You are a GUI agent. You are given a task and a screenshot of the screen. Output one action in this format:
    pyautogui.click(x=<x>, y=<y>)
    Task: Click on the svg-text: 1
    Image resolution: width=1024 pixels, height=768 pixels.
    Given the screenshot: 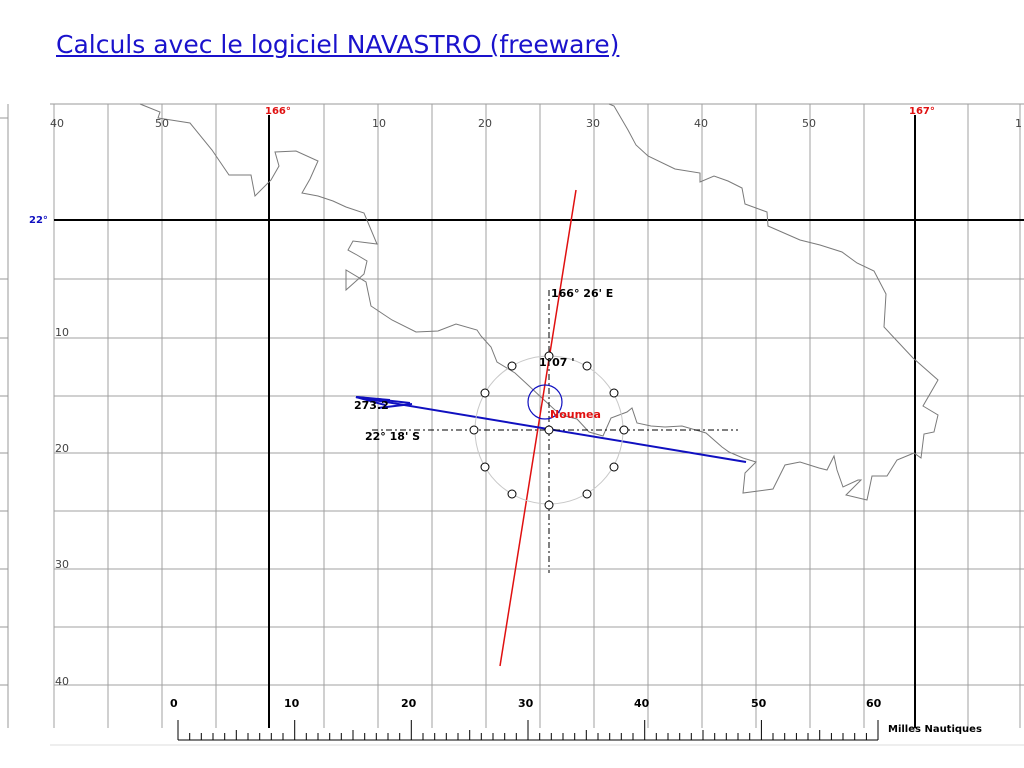 What is the action you would take?
    pyautogui.click(x=1018, y=123)
    